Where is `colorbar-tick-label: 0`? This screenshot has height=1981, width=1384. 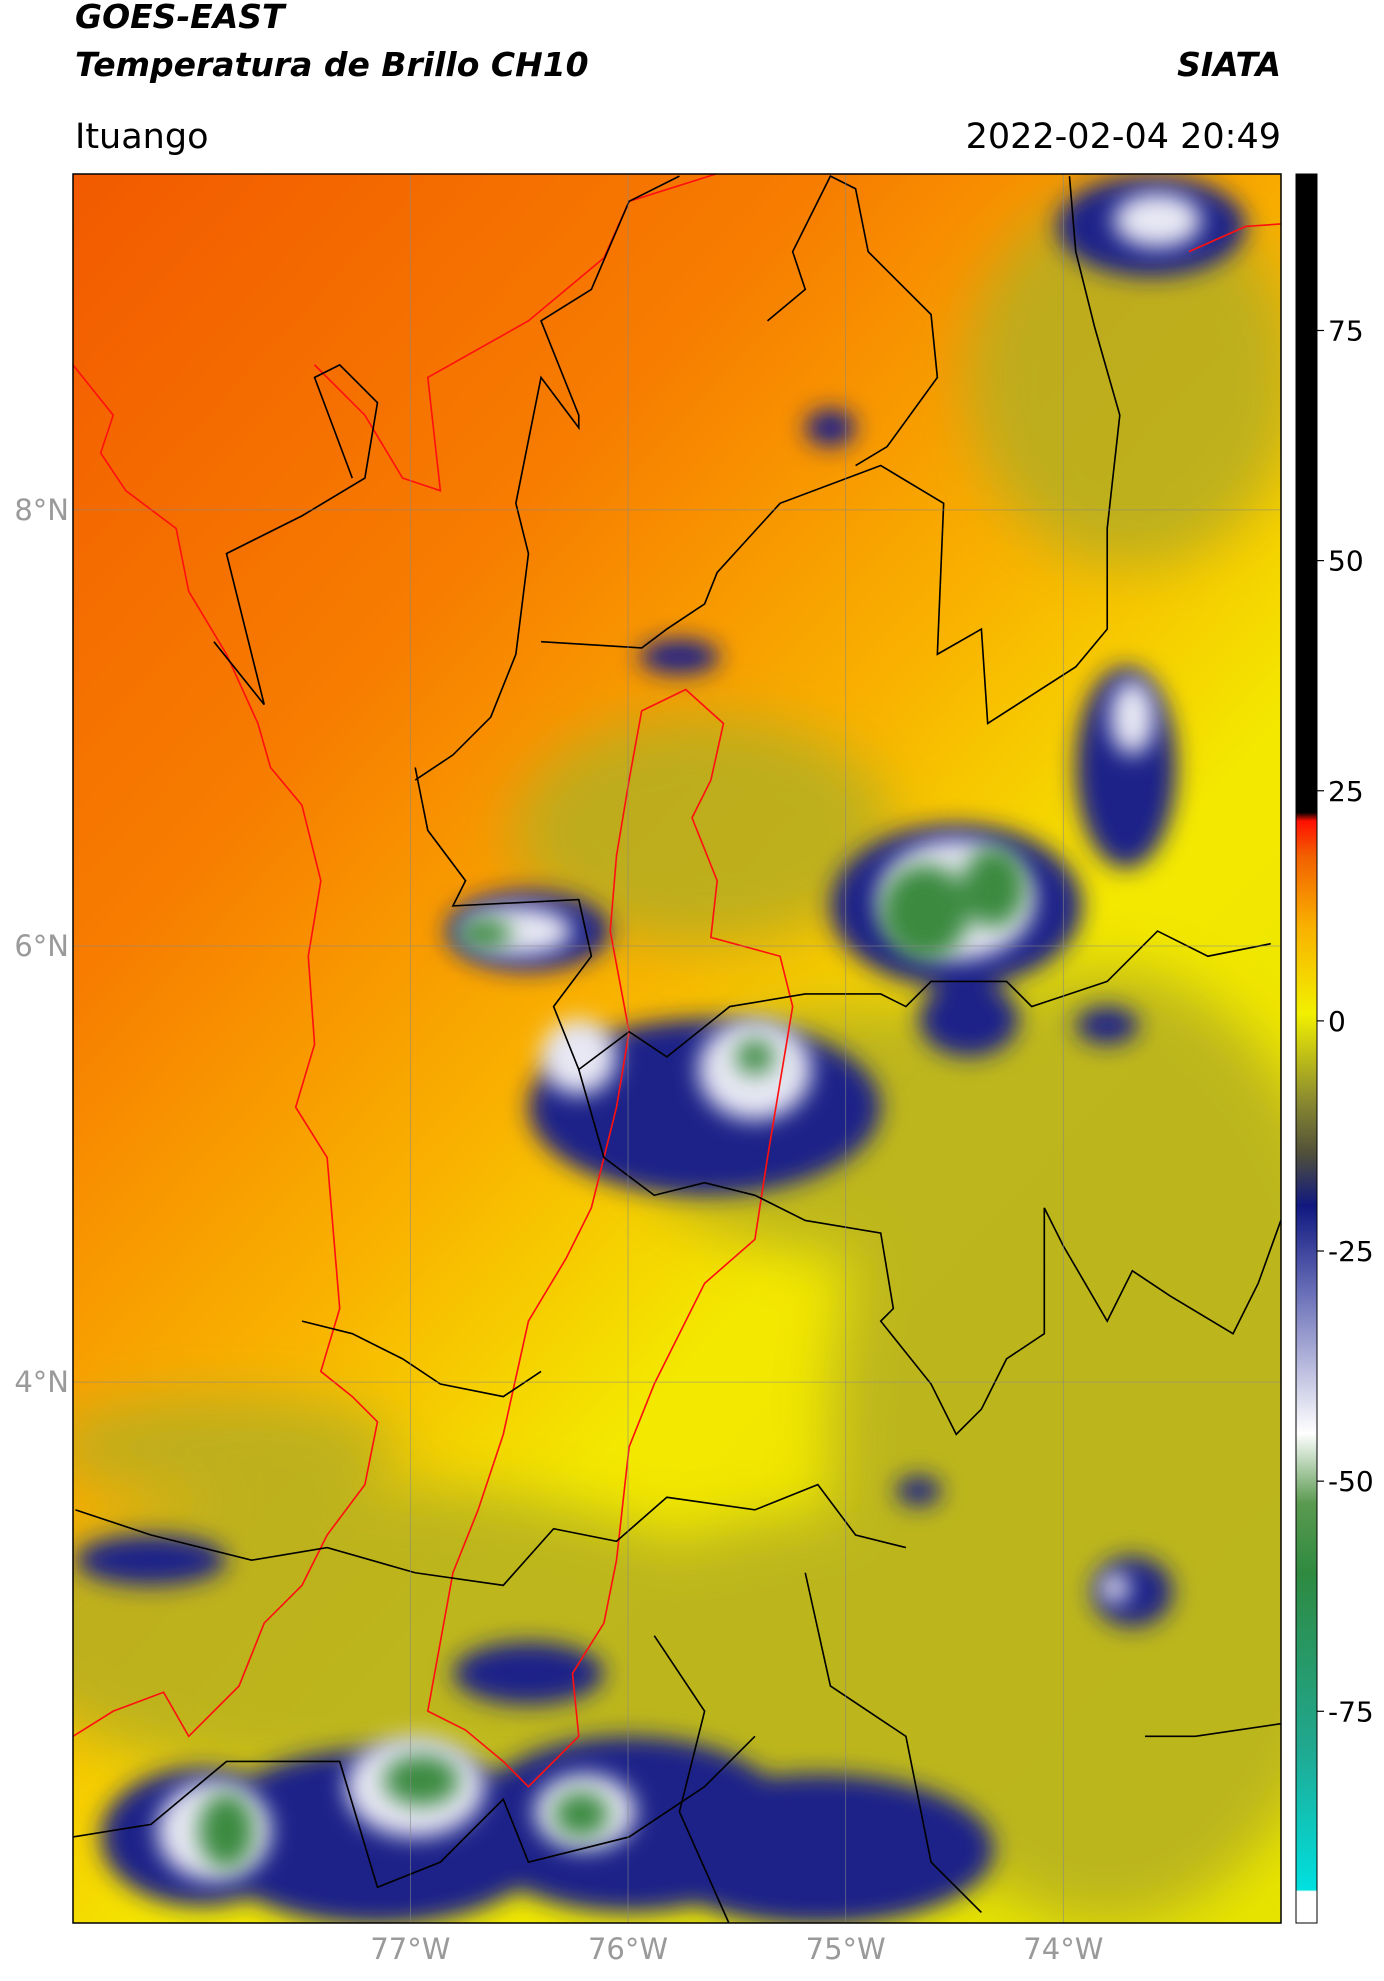 colorbar-tick-label: 0 is located at coordinates (1337, 1021).